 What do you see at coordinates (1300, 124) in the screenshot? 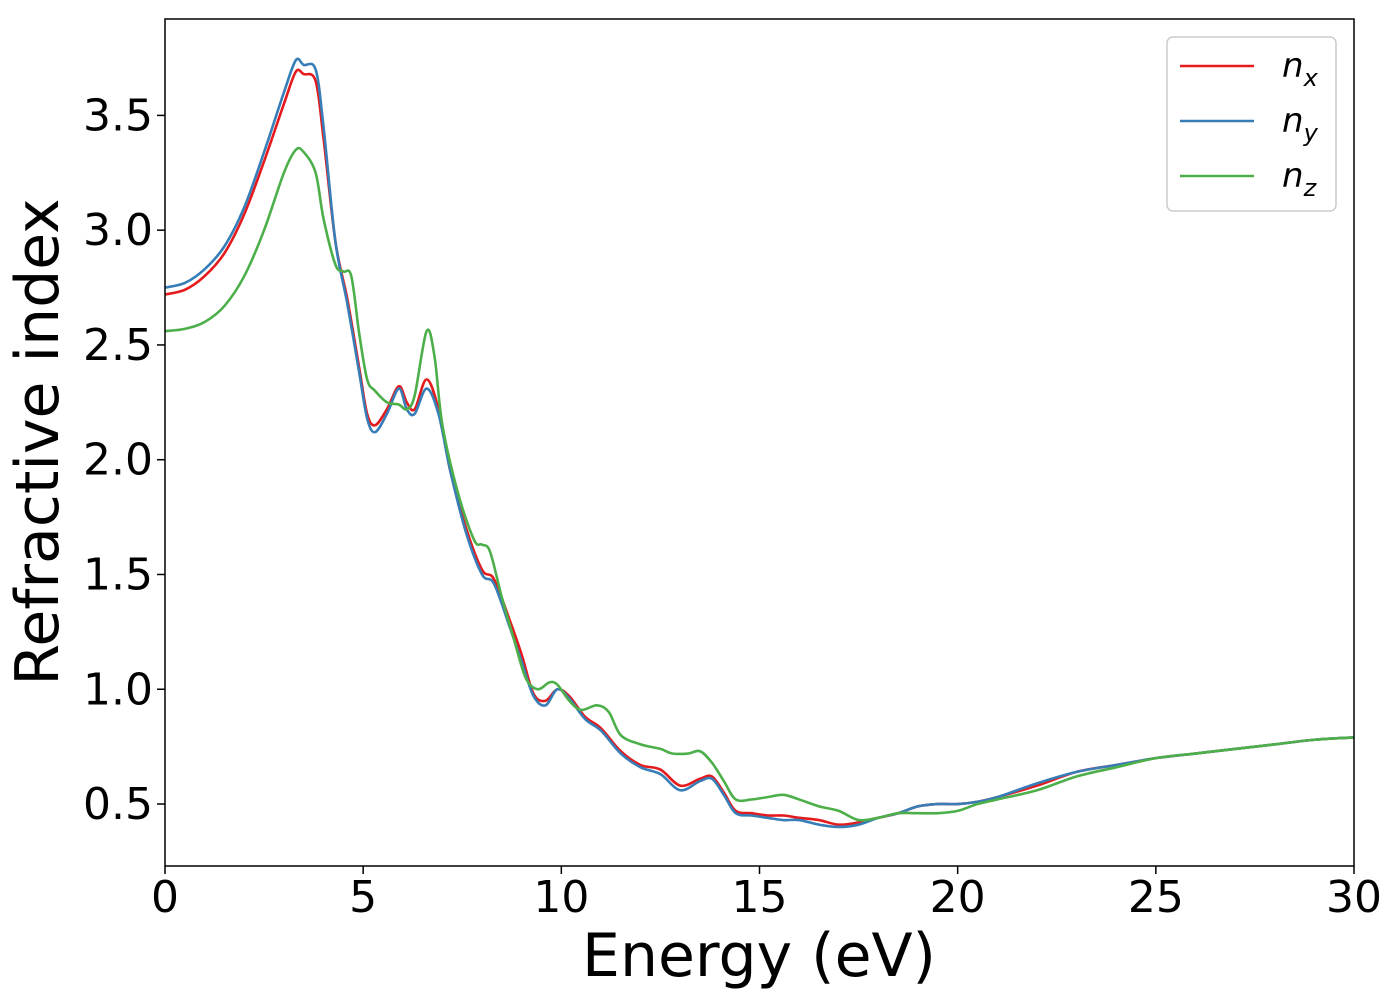
I see `legend-label-y: ny` at bounding box center [1300, 124].